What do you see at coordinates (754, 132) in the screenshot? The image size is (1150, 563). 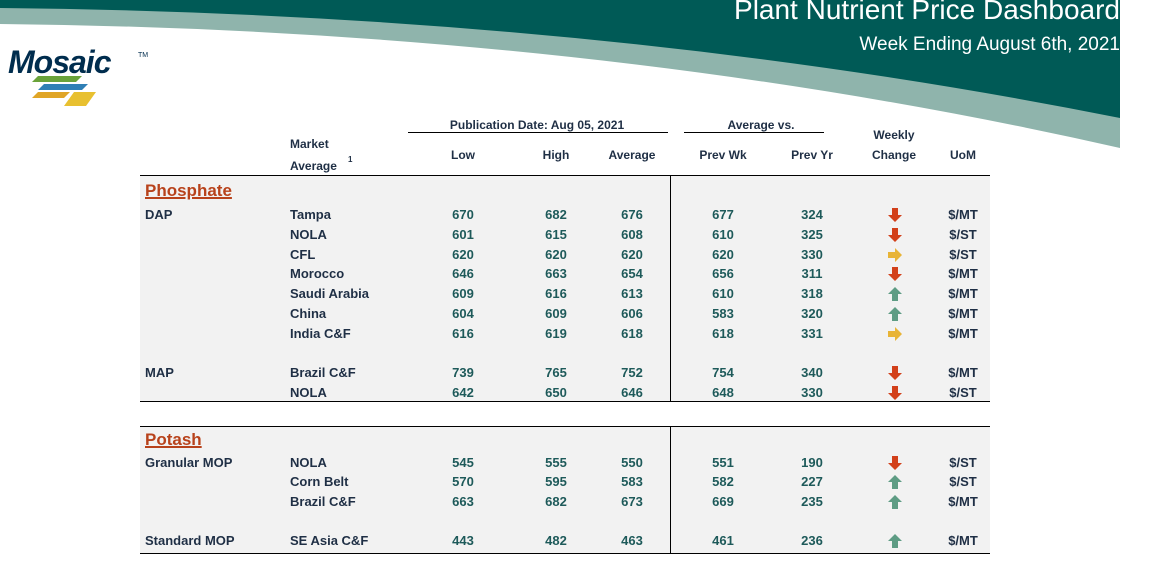 I see `group-rule-average` at bounding box center [754, 132].